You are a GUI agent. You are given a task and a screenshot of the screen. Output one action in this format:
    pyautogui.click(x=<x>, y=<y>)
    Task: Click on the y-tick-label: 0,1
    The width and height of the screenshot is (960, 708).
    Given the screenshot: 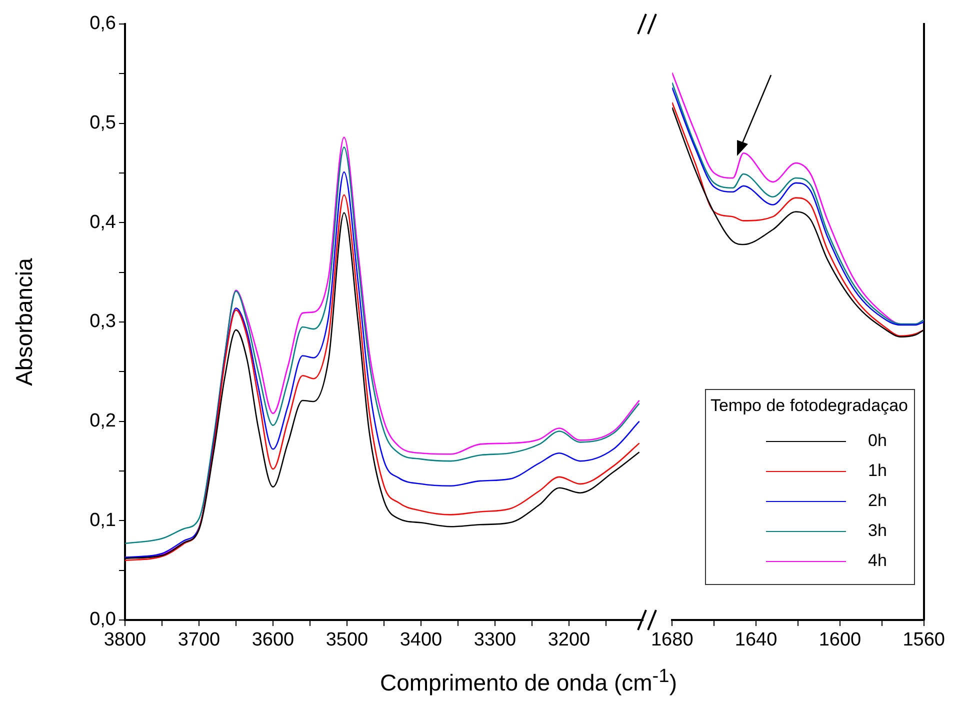 What is the action you would take?
    pyautogui.click(x=103, y=520)
    